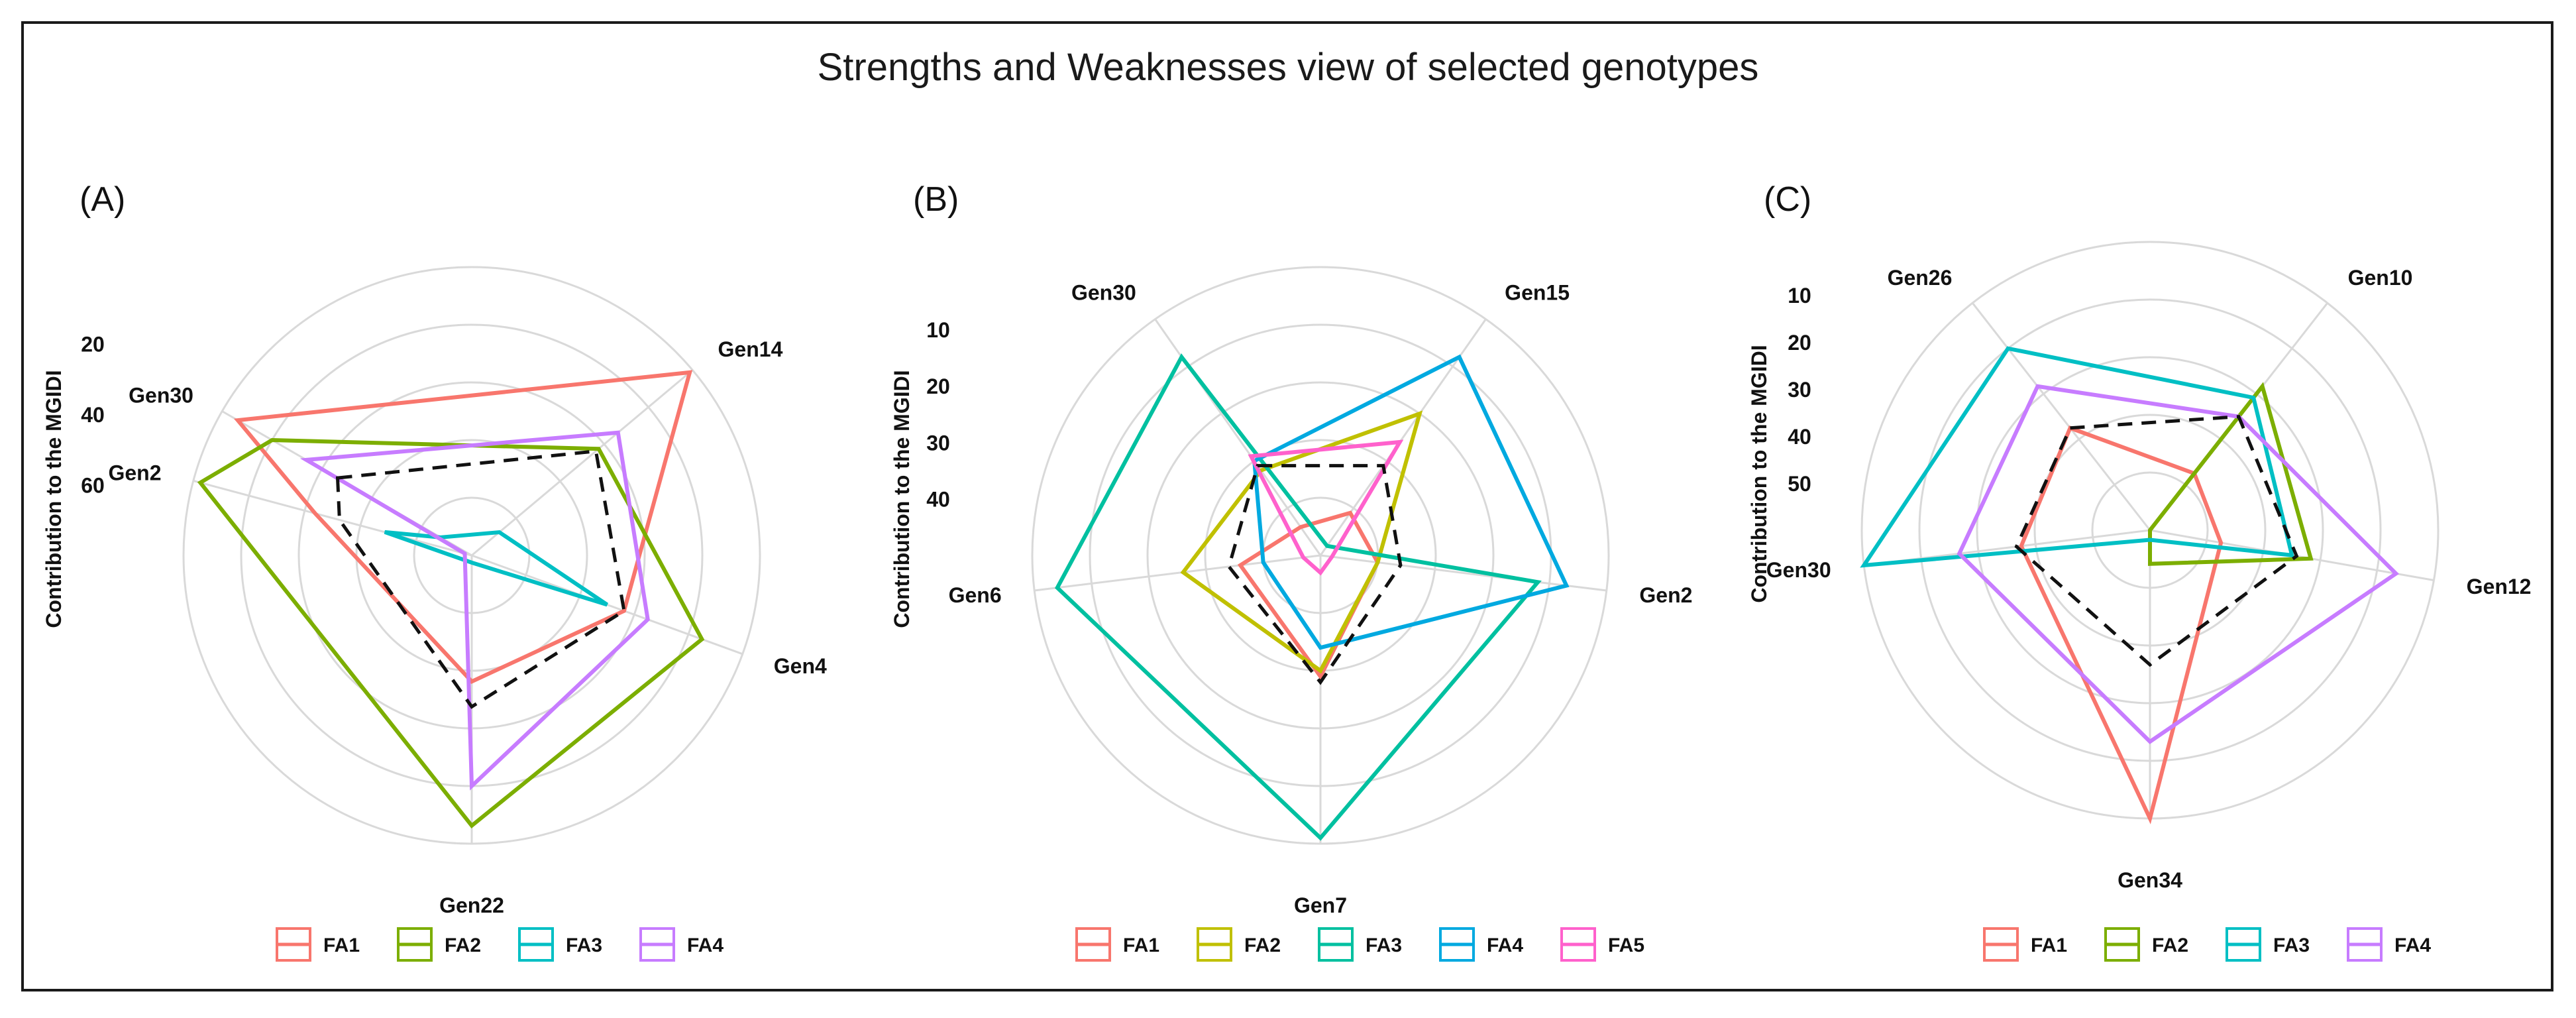 This screenshot has width=2576, height=1018. I want to click on axis-label-gen15: Gen15, so click(1537, 293).